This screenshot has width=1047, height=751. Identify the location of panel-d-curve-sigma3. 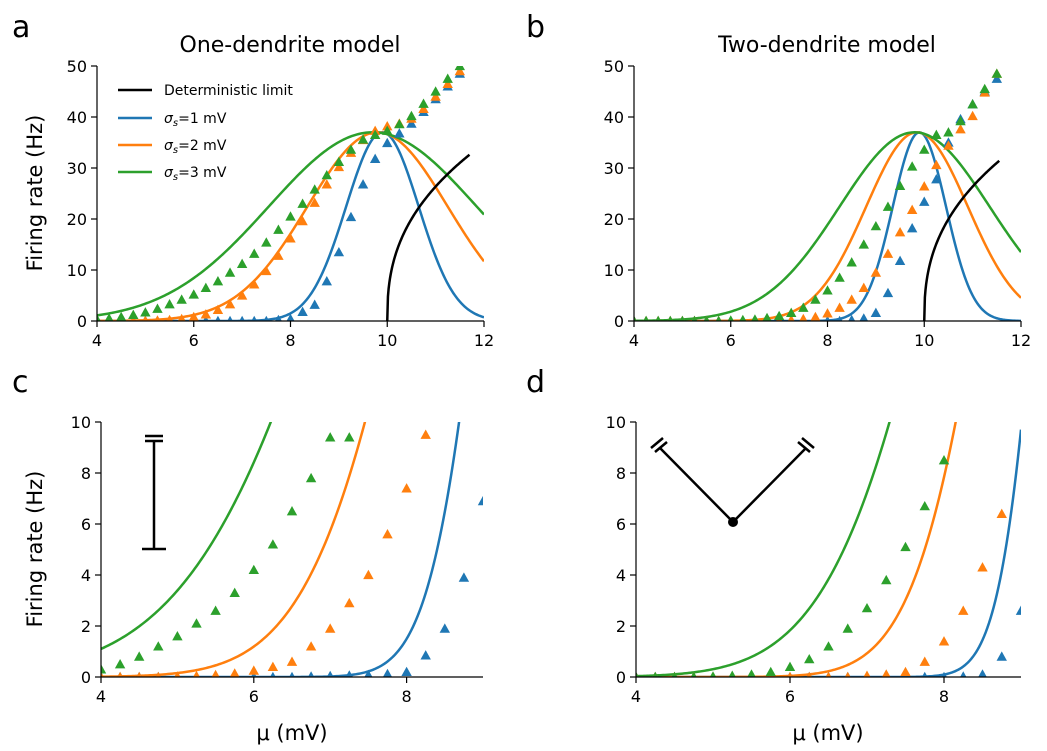
(763, 549).